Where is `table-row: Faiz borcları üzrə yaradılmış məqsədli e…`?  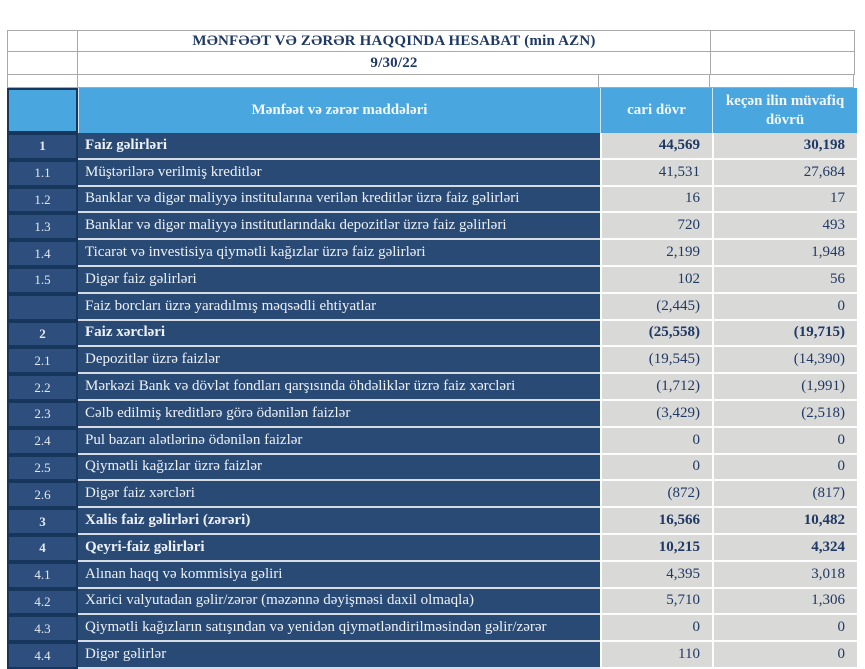
table-row: Faiz borcları üzrə yaradılmış məqsədli e… is located at coordinates (432, 307).